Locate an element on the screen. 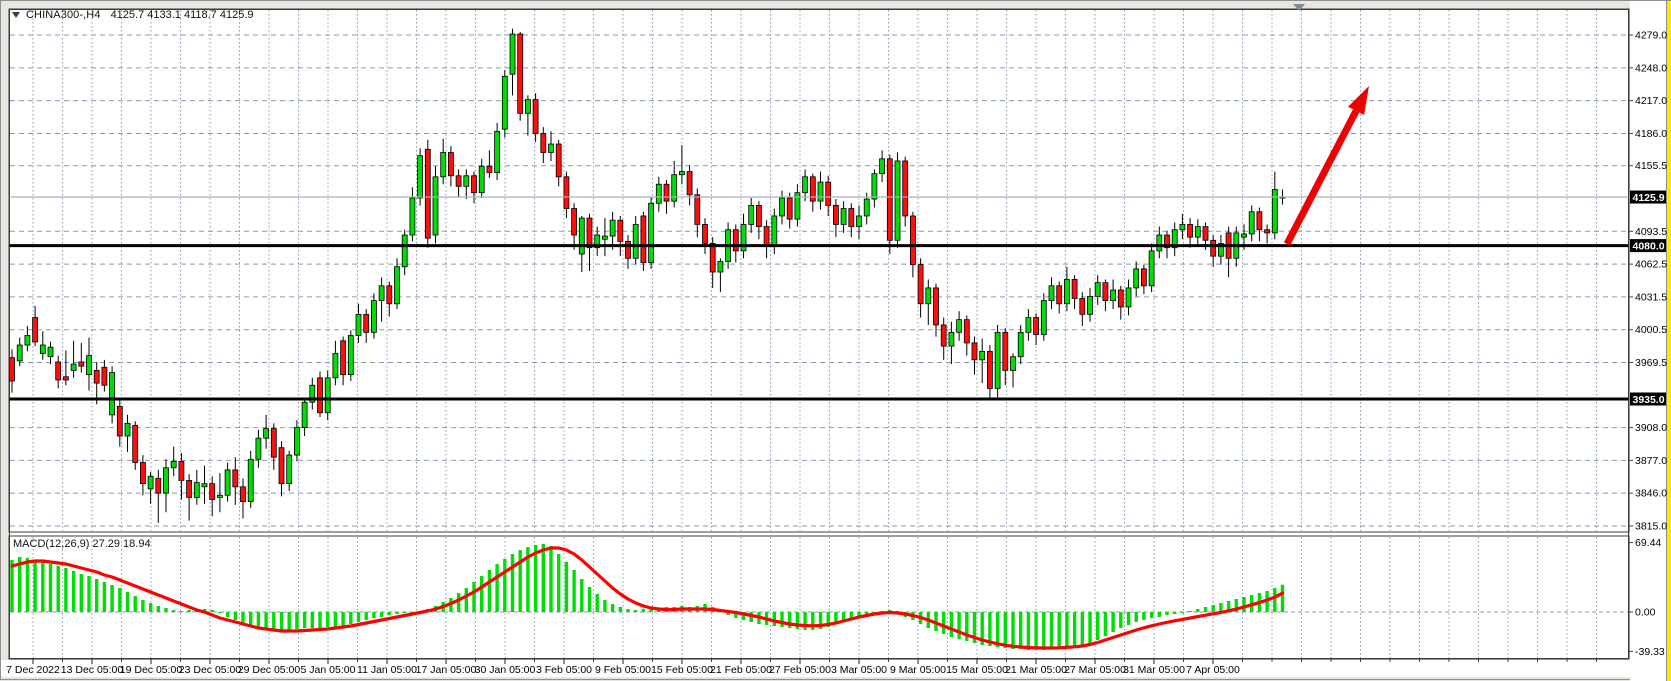 This screenshot has width=1671, height=681. time-axis-label: 30 Jan 05:00 is located at coordinates (505, 670).